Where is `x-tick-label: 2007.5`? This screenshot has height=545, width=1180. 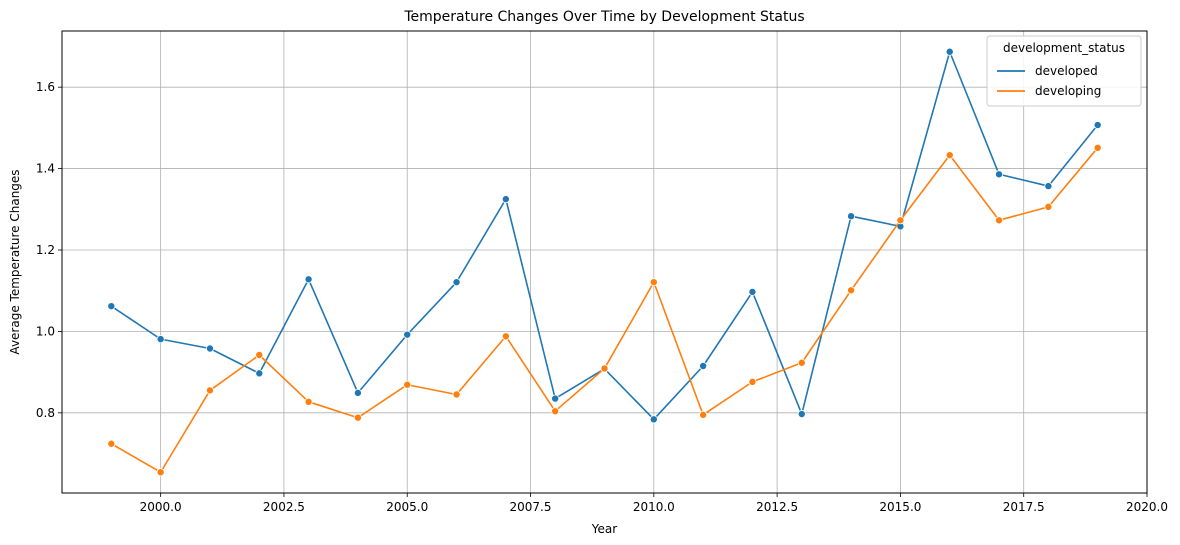 x-tick-label: 2007.5 is located at coordinates (531, 507).